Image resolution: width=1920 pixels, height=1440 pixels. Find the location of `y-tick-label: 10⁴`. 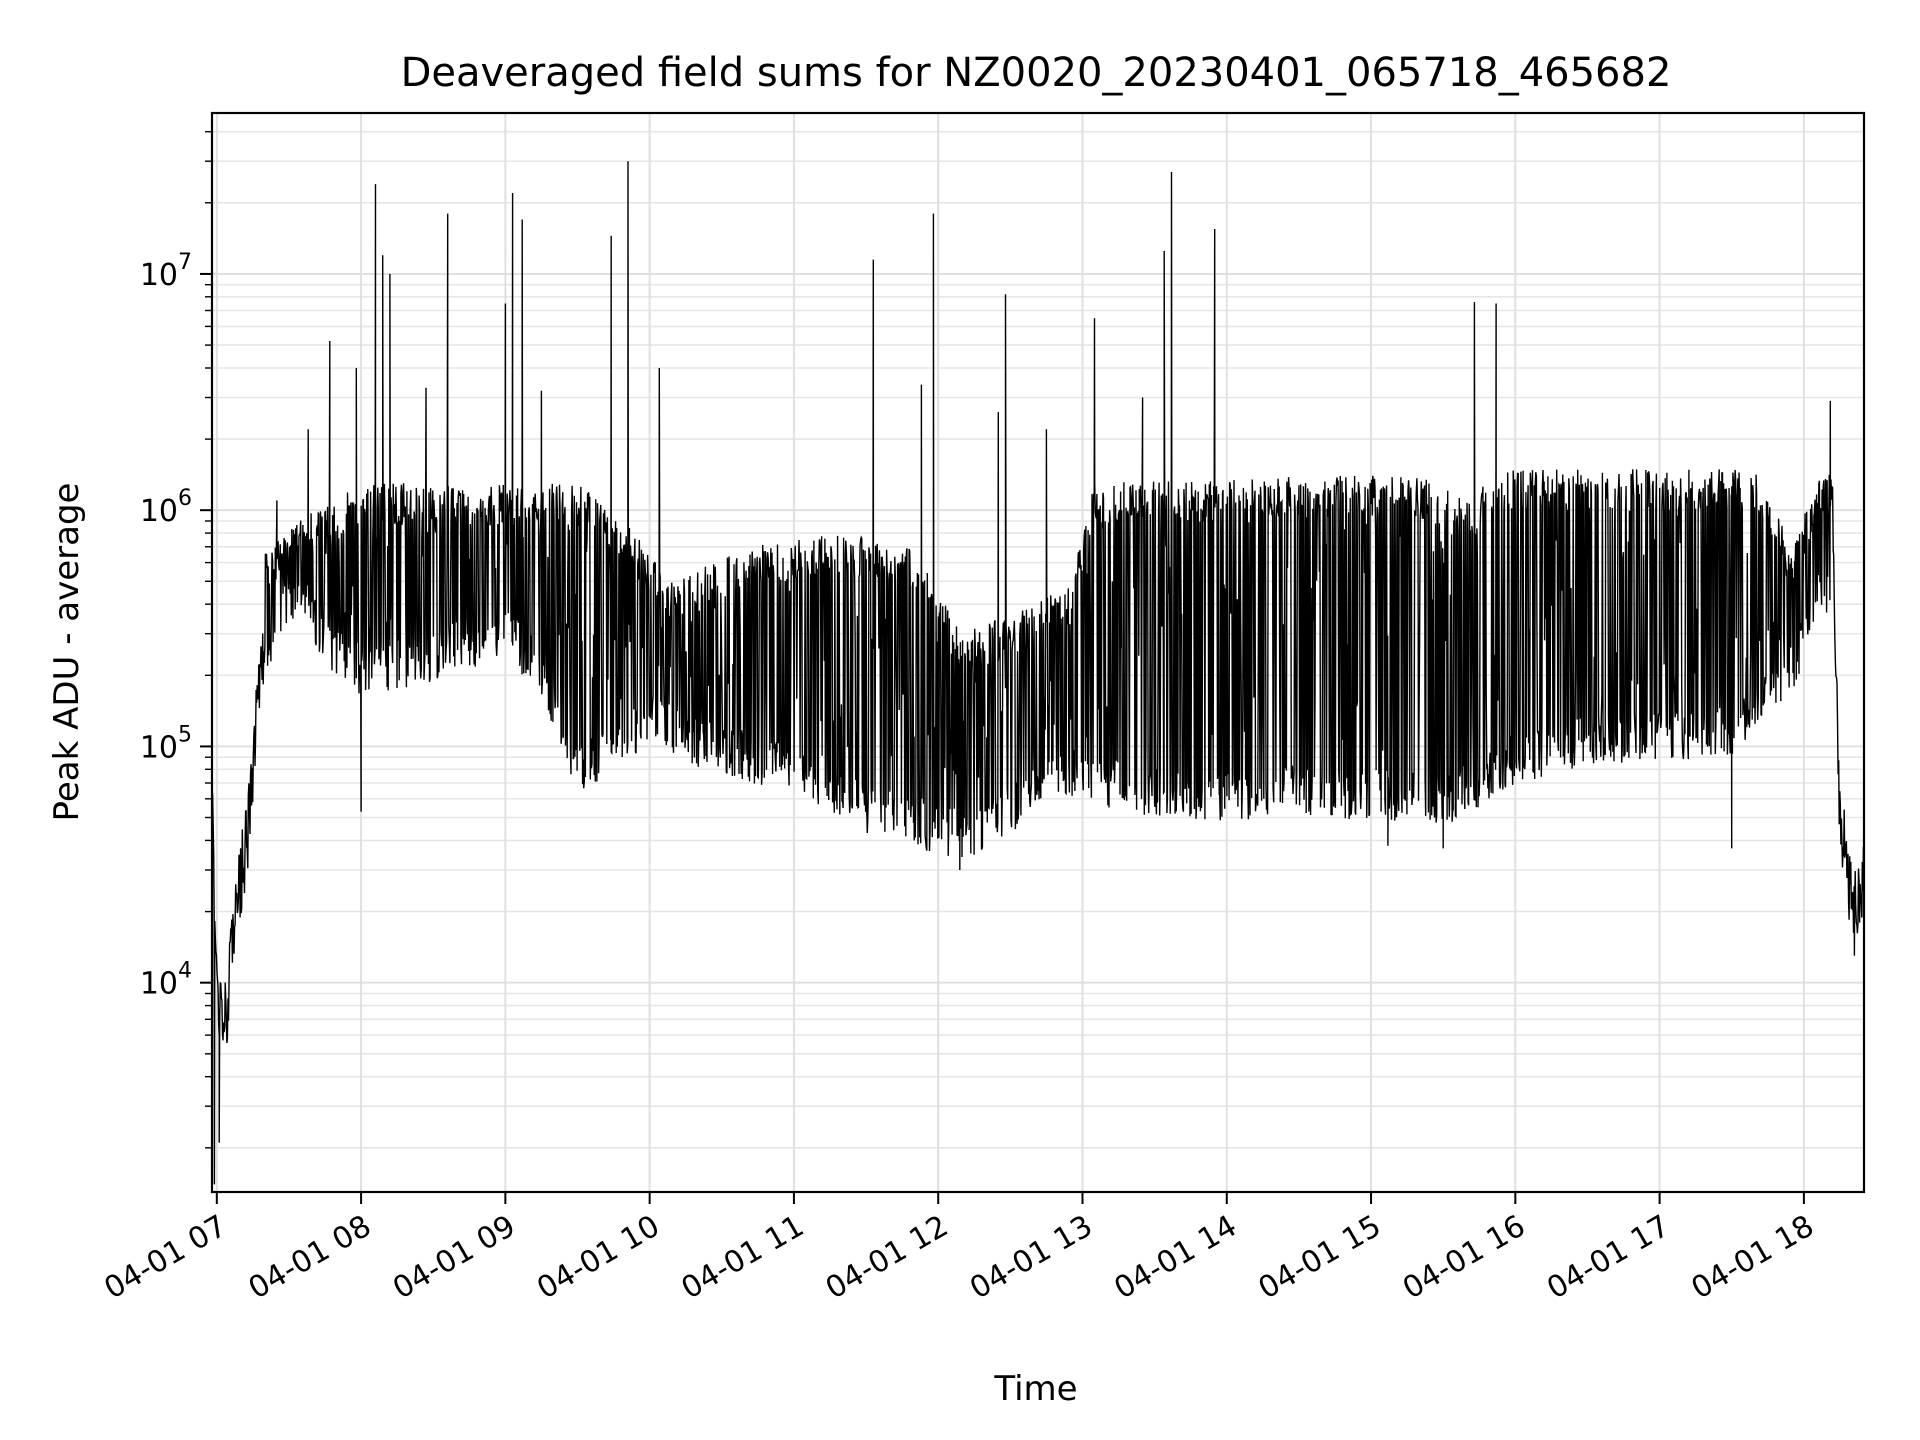

y-tick-label: 10⁴ is located at coordinates (166, 980).